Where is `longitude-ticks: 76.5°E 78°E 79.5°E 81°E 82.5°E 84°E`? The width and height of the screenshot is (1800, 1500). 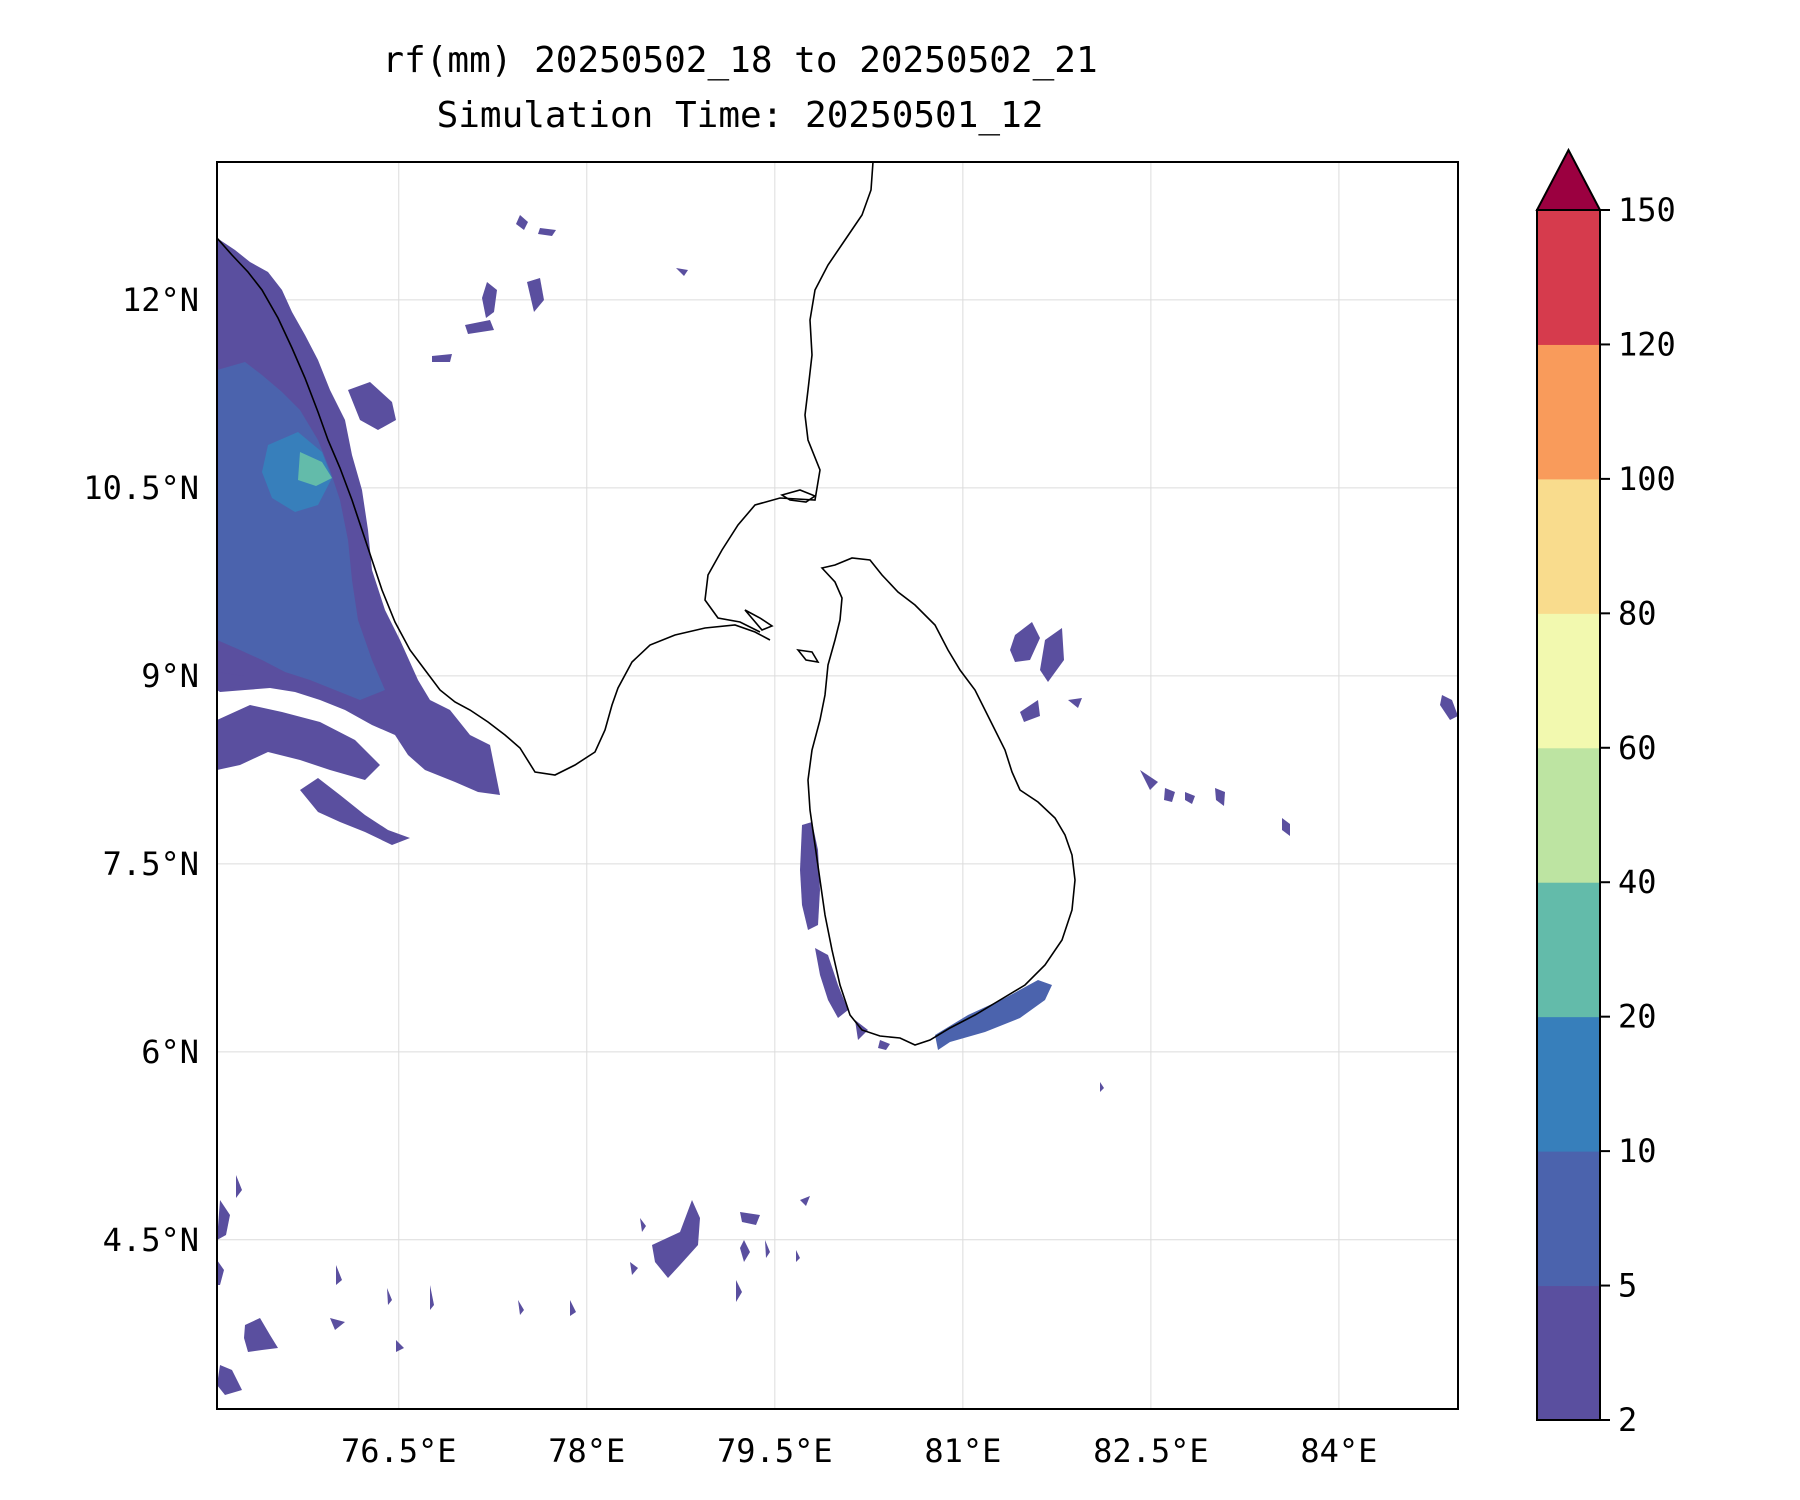 longitude-ticks: 76.5°E 78°E 79.5°E 81°E 82.5°E 84°E is located at coordinates (859, 1451).